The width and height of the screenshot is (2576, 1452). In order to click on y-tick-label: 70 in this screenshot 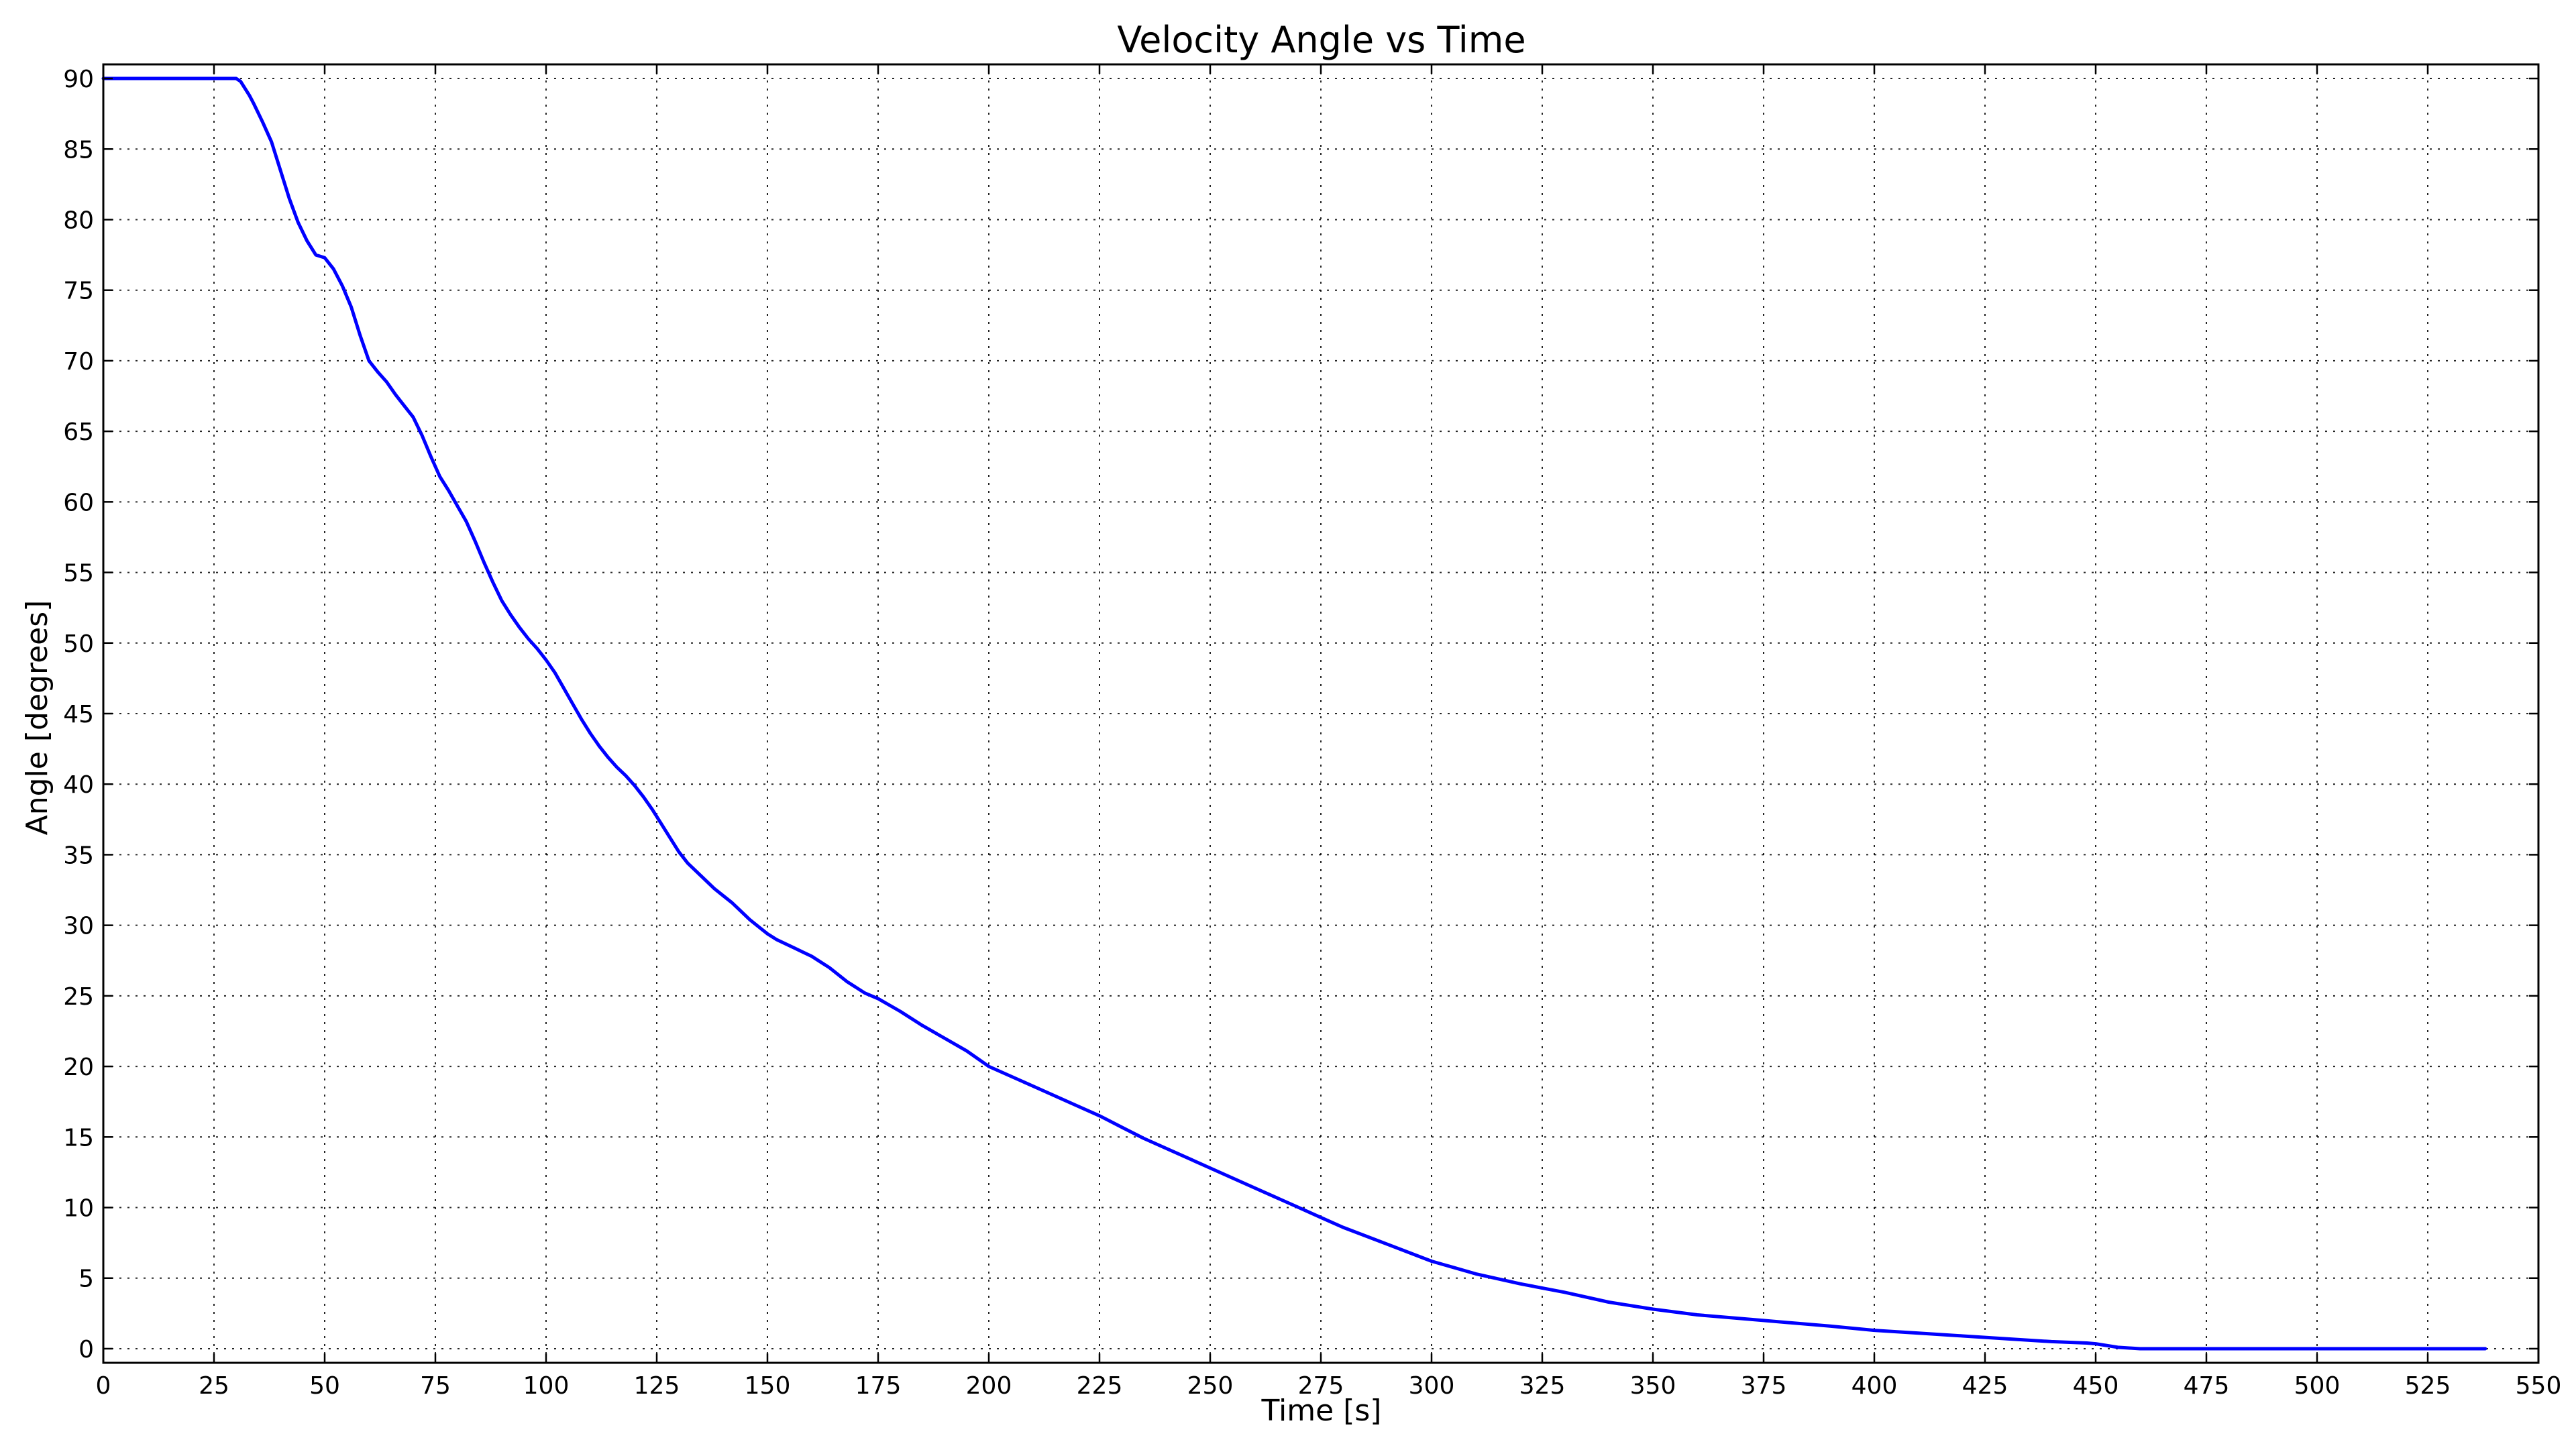, I will do `click(78, 362)`.